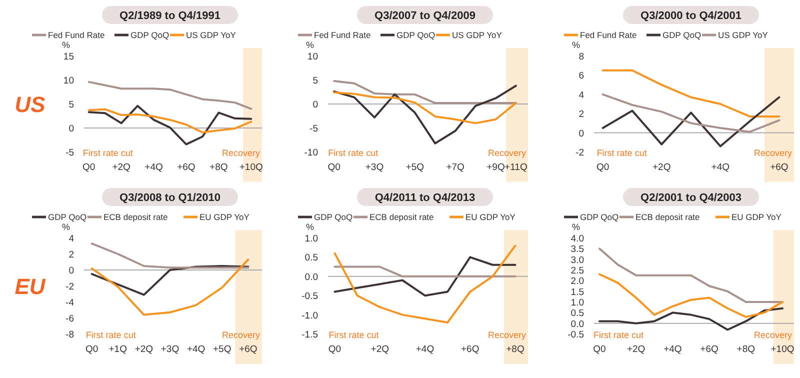  I want to click on x-tick-label: +9Q, so click(495, 167).